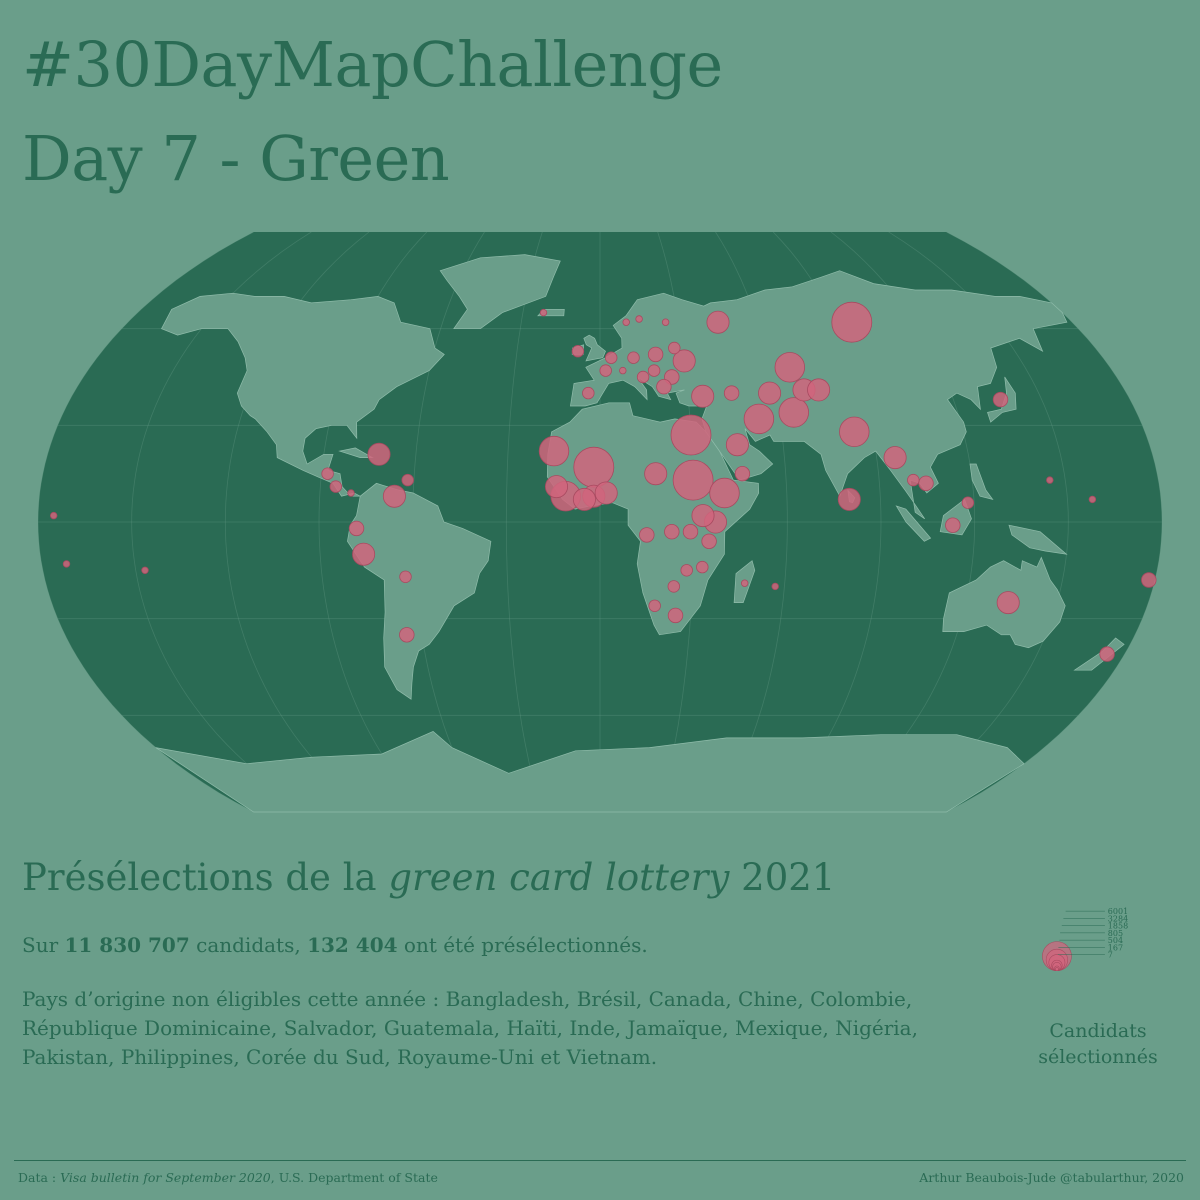 The width and height of the screenshot is (1200, 1200). I want to click on stats-suffix: ont été présélectionnés., so click(522, 945).